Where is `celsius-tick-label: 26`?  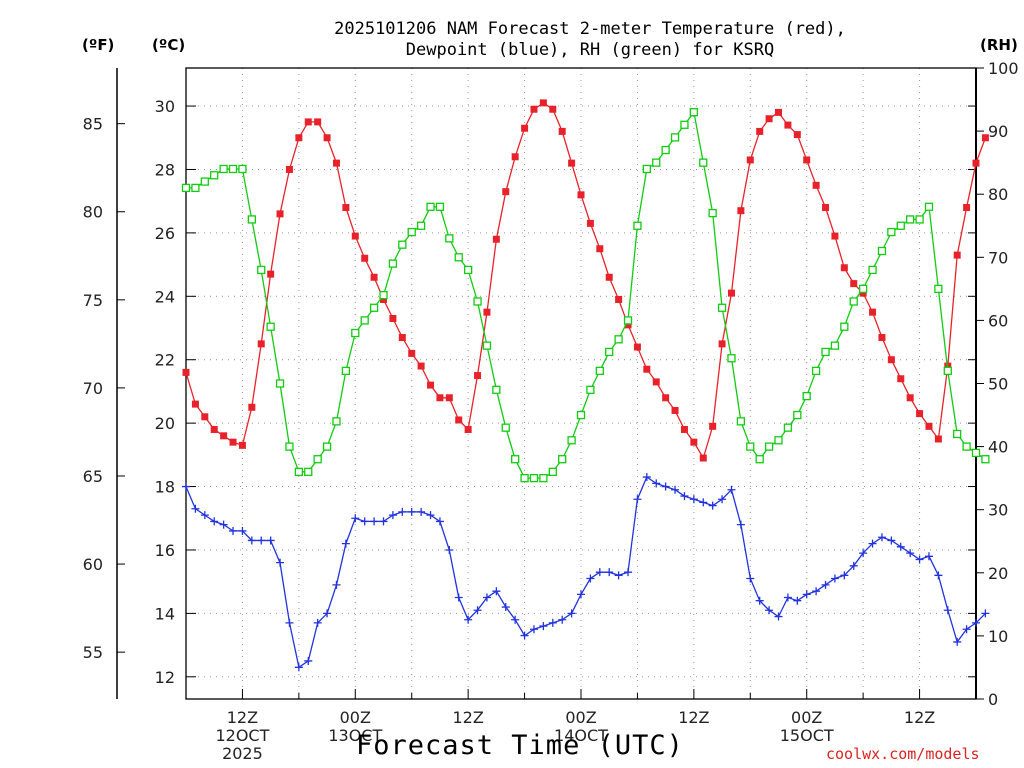 celsius-tick-label: 26 is located at coordinates (165, 233).